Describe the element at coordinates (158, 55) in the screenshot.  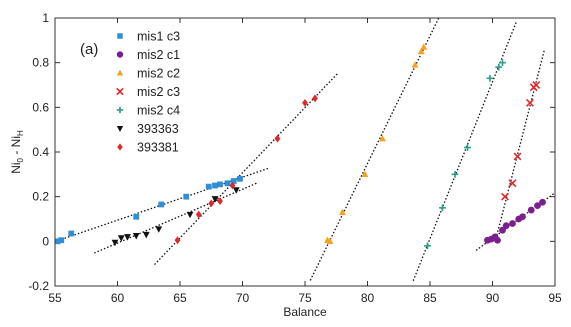
I see `legend-label: mis2 c1` at that location.